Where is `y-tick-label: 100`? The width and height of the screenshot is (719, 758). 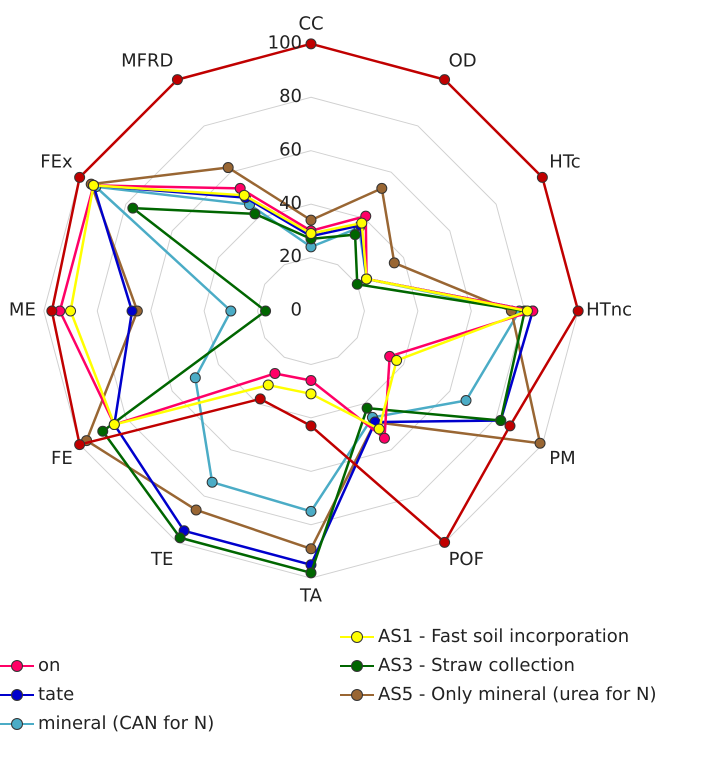
y-tick-label: 100 is located at coordinates (285, 43).